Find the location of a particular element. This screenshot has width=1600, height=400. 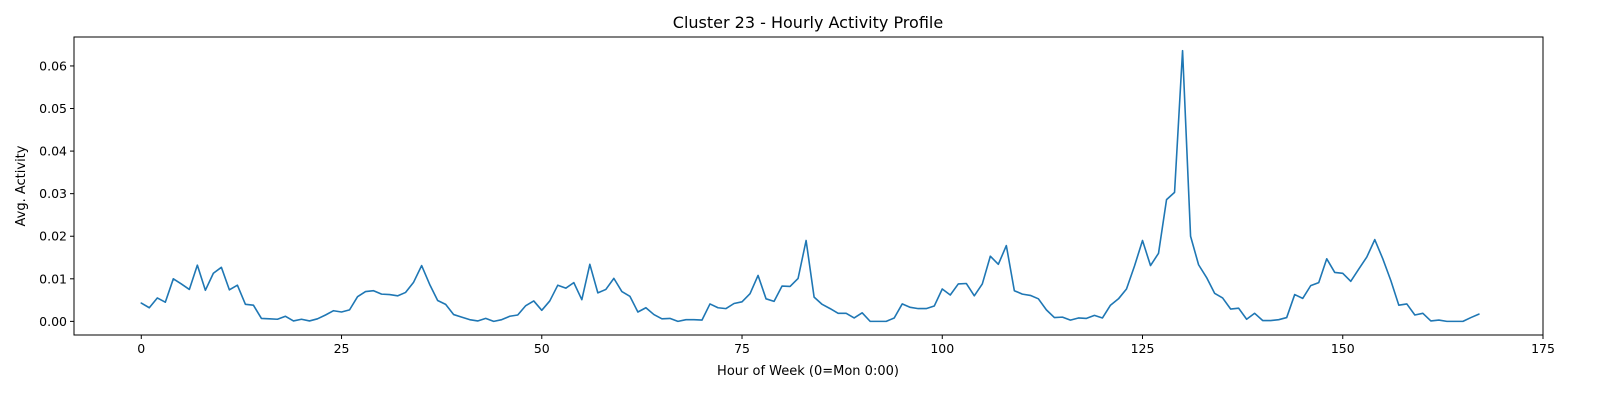

chart-title: Cluster 23 - Hourly Activity Profile is located at coordinates (808, 22).